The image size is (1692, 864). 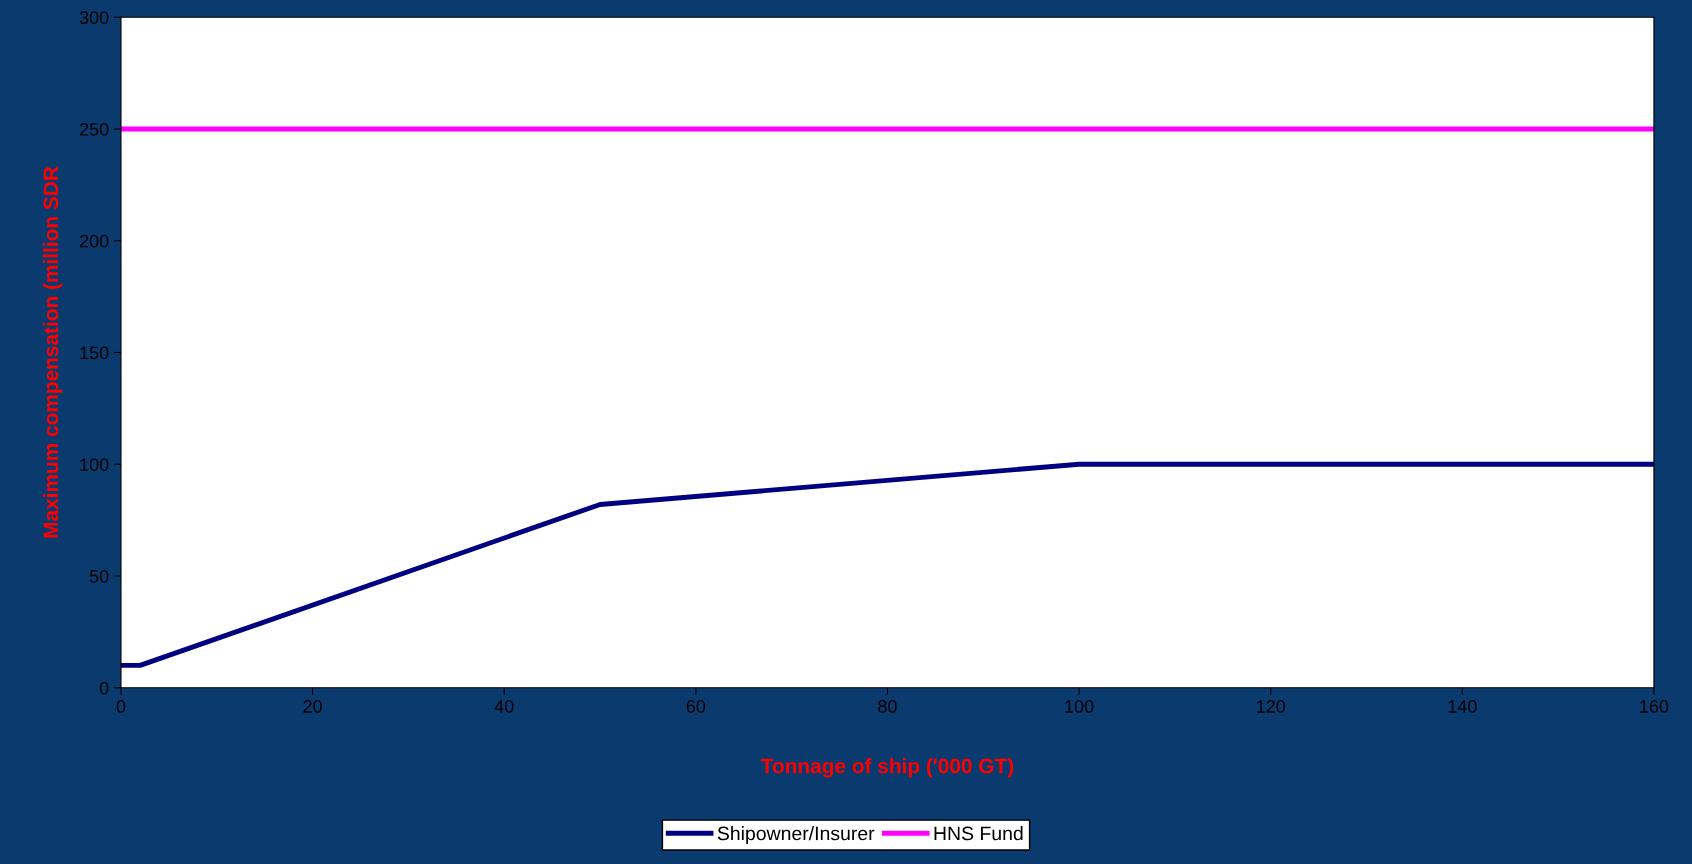 What do you see at coordinates (1654, 706) in the screenshot?
I see `x-tick-label: 160` at bounding box center [1654, 706].